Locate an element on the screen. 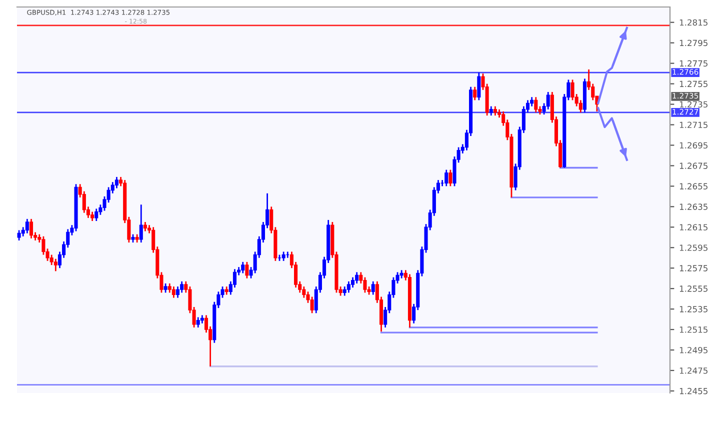  y-tick-label: 1.2495 is located at coordinates (694, 350).